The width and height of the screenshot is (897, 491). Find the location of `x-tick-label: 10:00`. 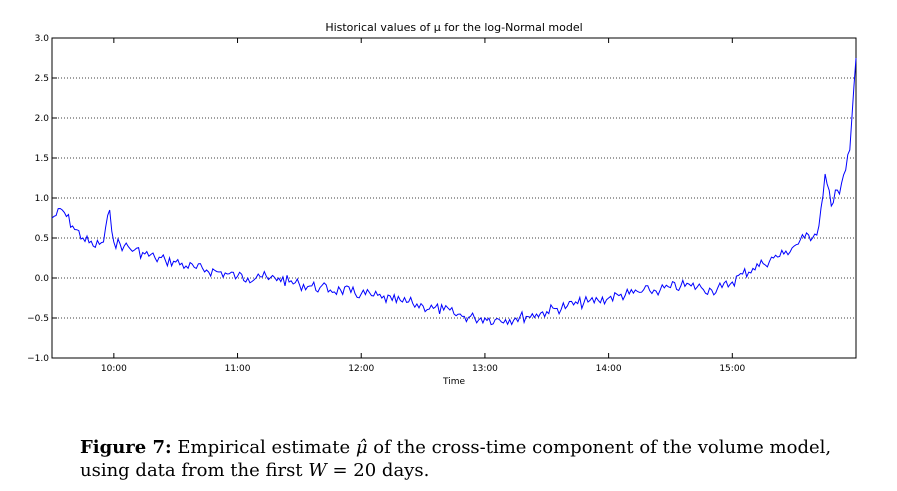

x-tick-label: 10:00 is located at coordinates (114, 369).